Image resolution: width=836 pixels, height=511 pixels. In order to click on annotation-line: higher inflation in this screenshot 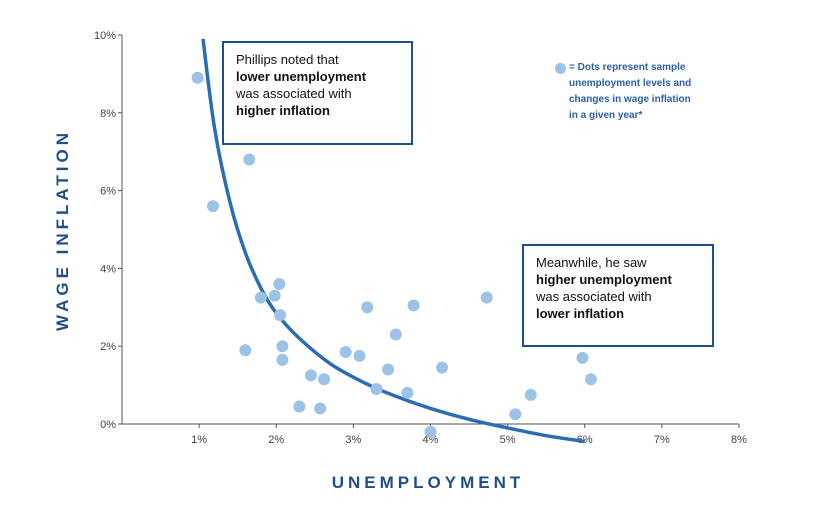, I will do `click(317, 110)`.